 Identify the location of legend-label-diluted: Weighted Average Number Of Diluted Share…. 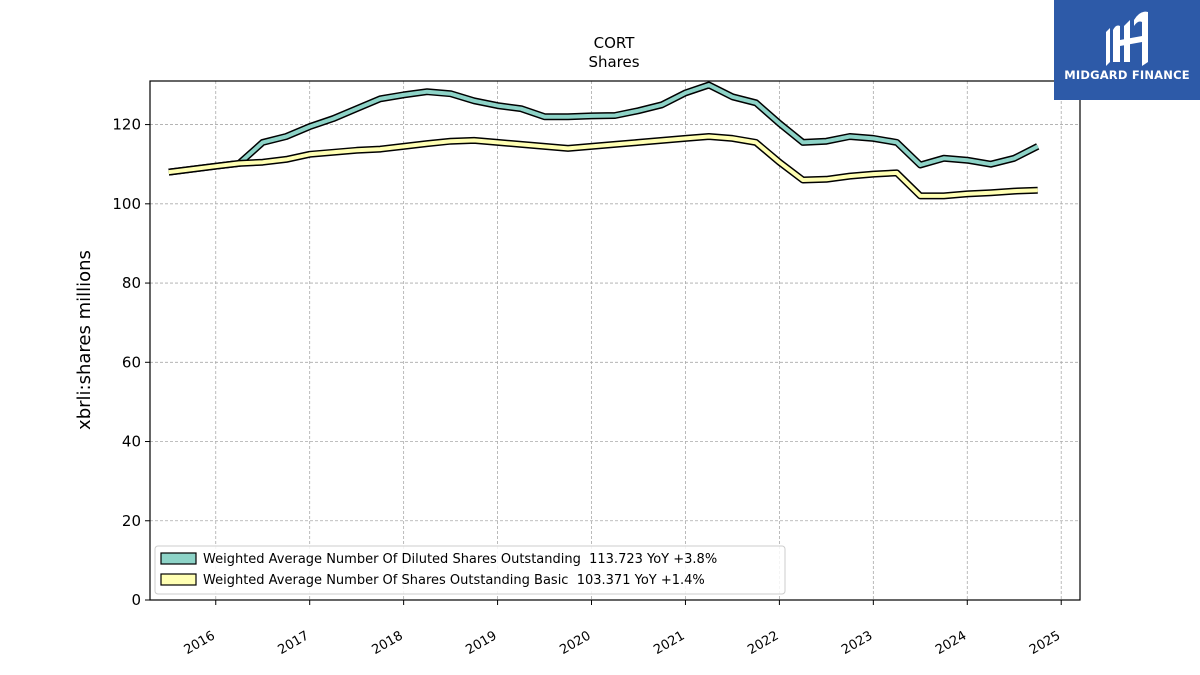
(460, 559).